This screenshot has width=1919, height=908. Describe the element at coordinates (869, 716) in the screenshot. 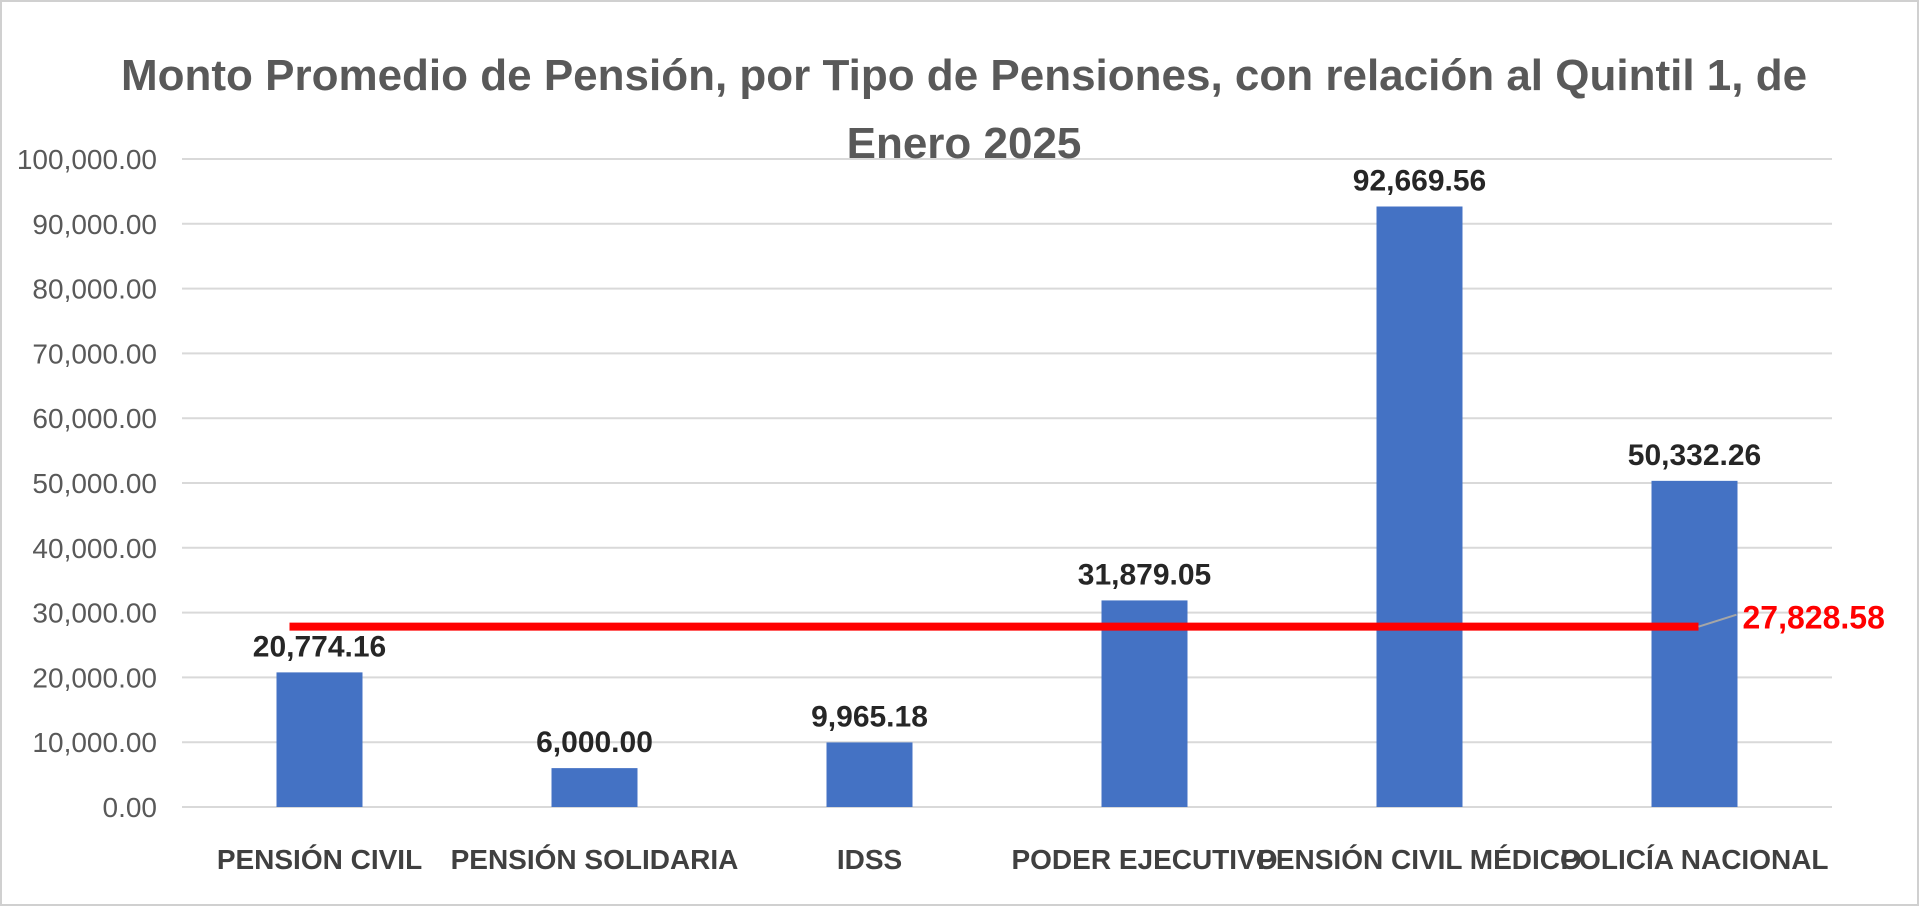

I see `data-label: 9,965.18` at that location.